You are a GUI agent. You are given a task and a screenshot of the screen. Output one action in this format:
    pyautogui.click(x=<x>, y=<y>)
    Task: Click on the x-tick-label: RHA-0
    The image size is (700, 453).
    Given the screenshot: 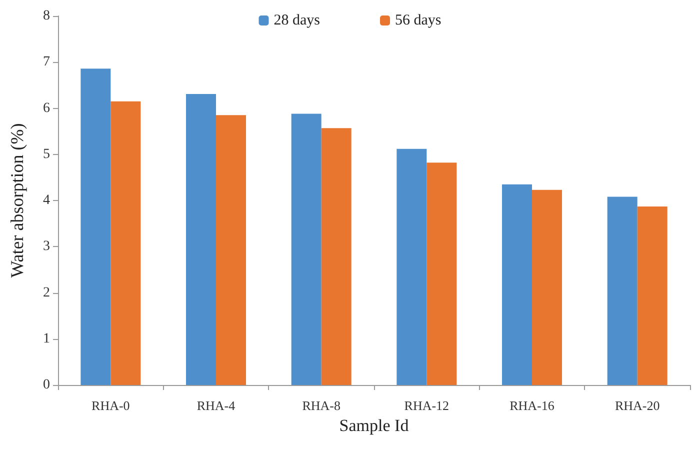 What is the action you would take?
    pyautogui.click(x=111, y=405)
    